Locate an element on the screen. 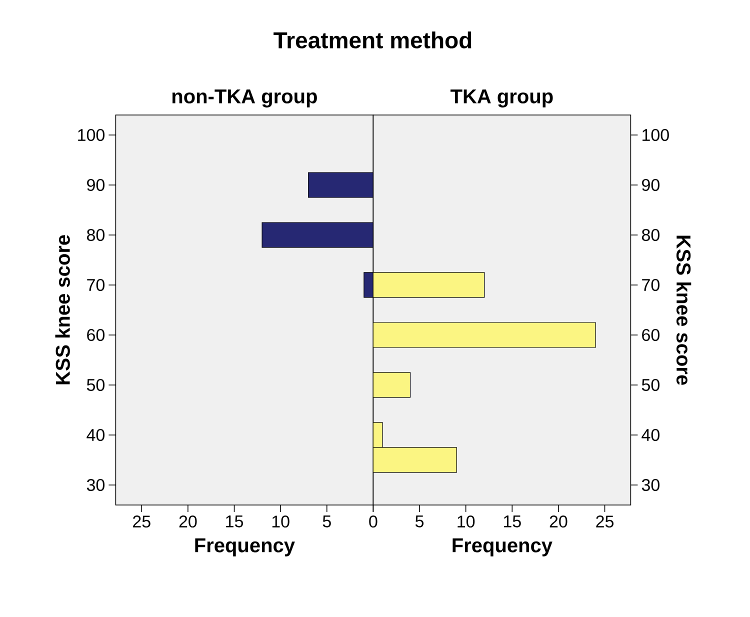  chart-subtitle: TKA group is located at coordinates (501, 98).